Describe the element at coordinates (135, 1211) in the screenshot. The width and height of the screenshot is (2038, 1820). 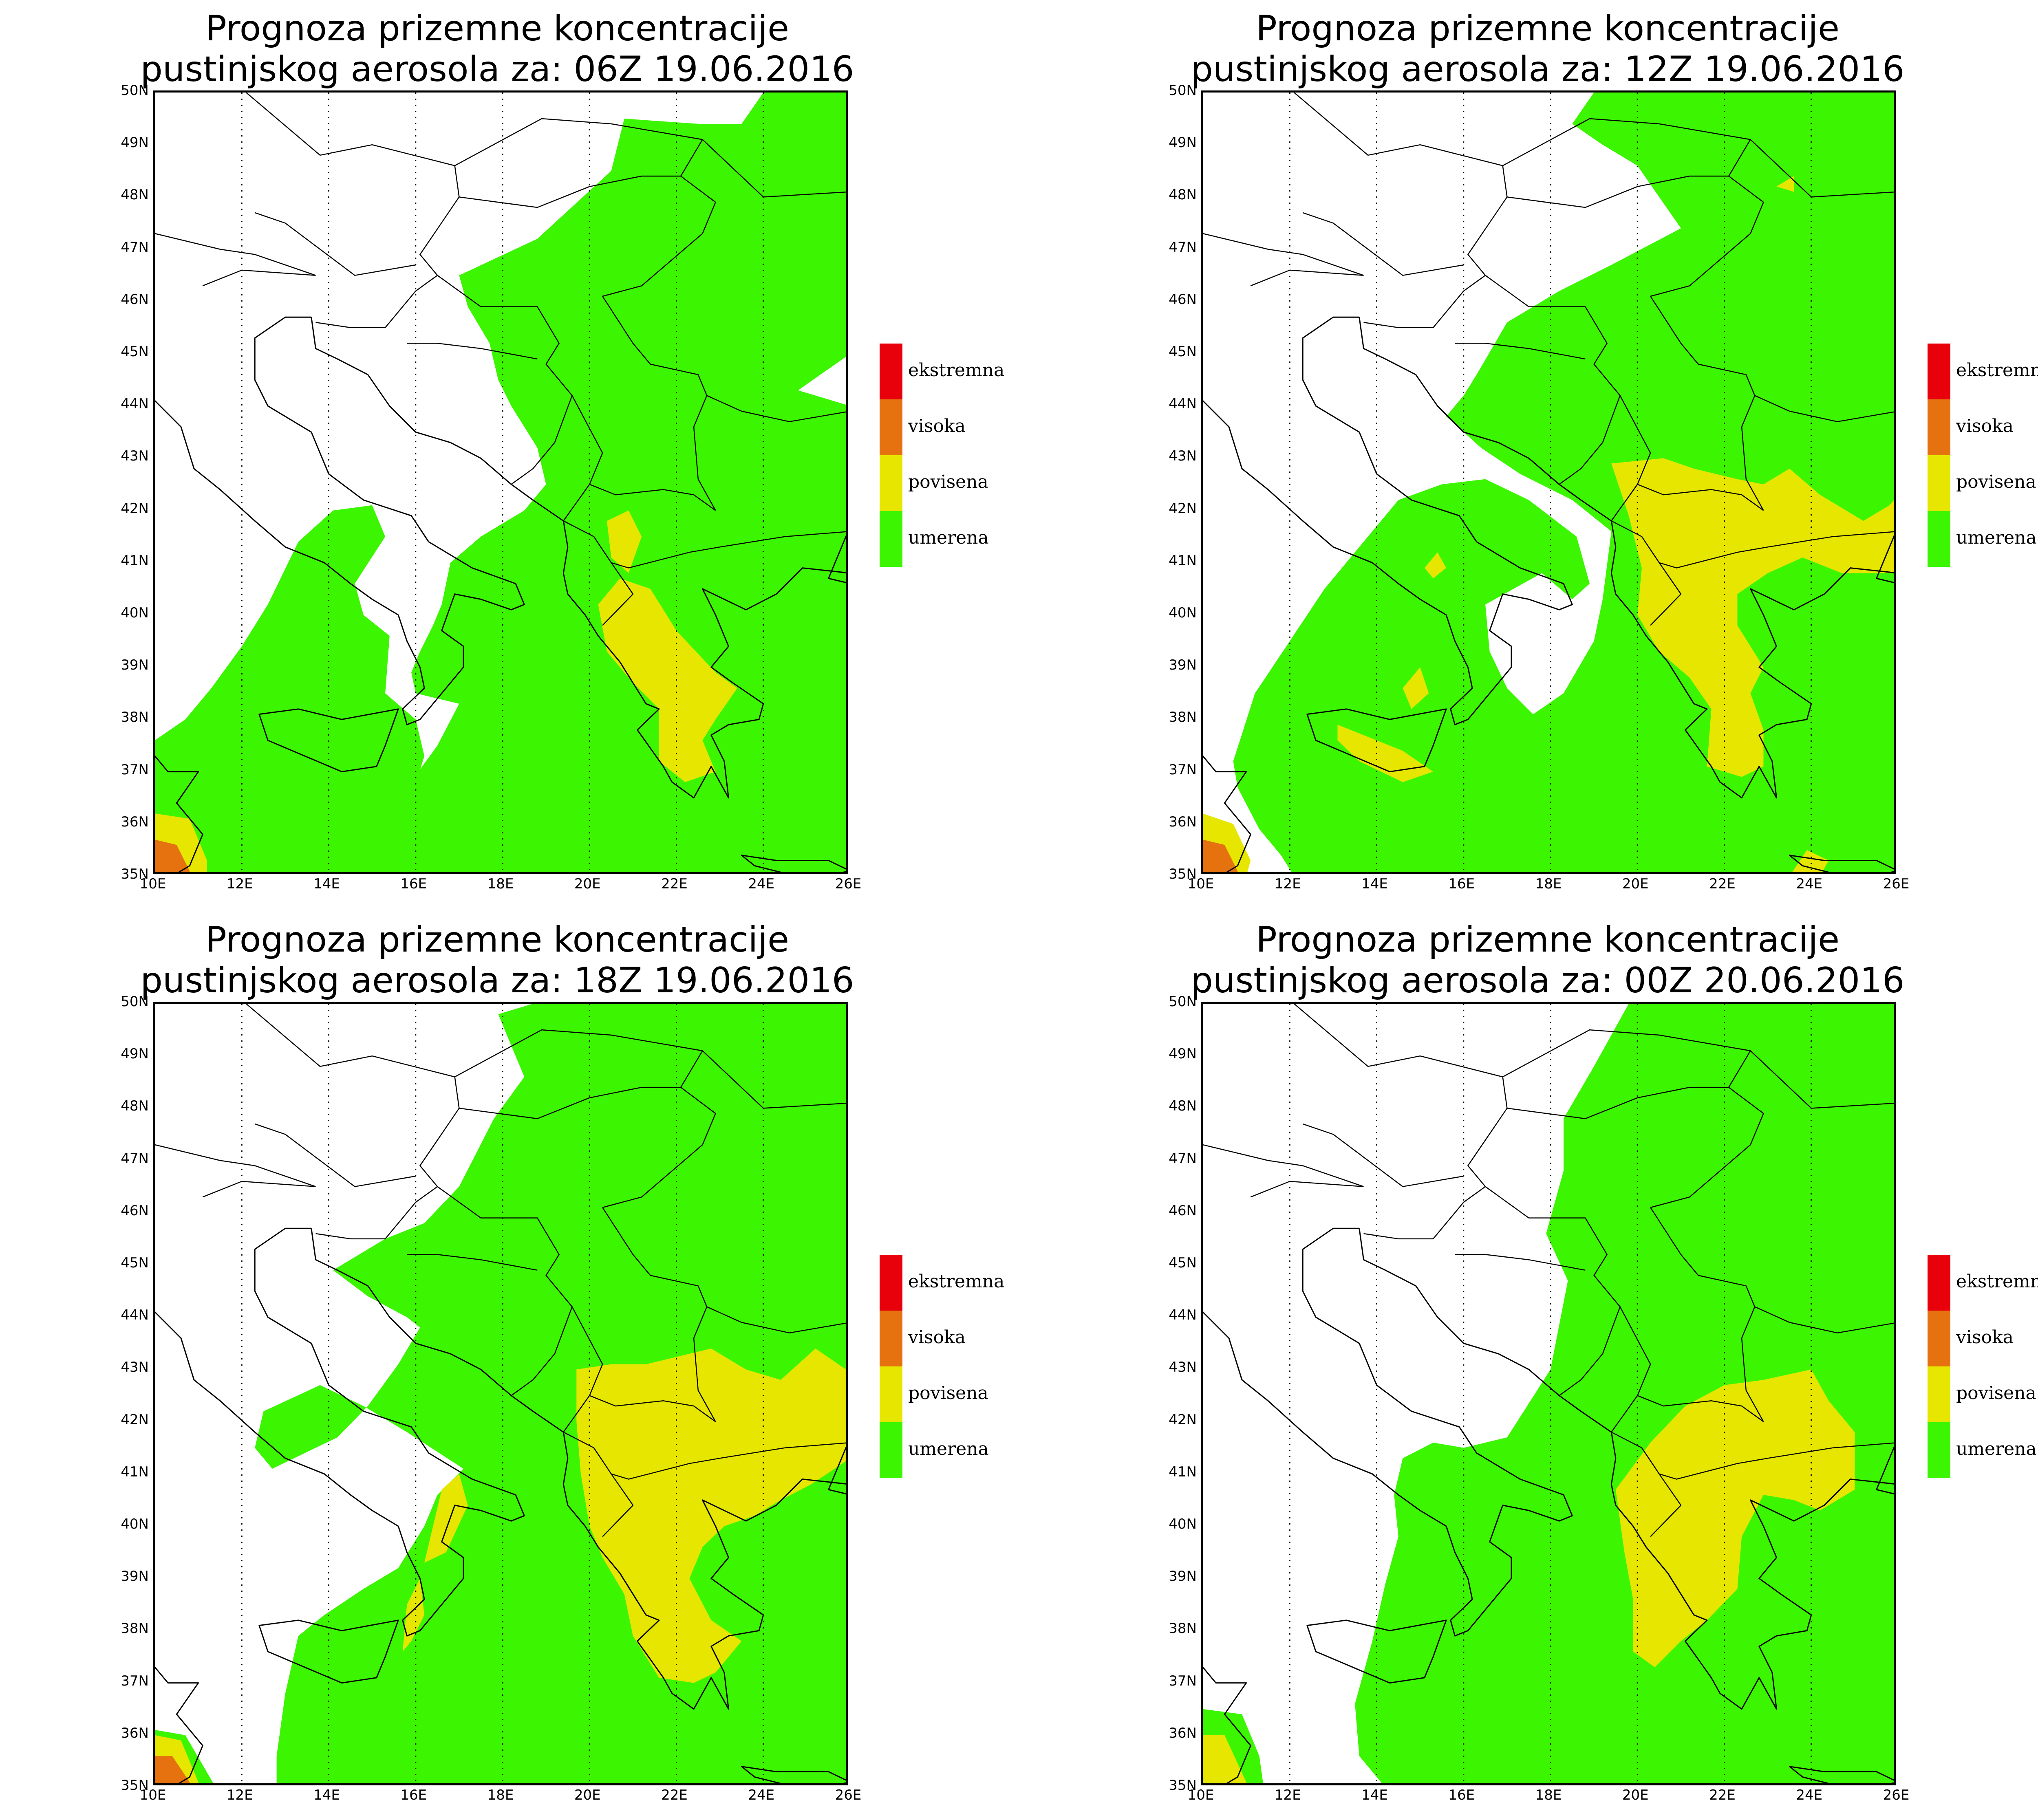
I see `lat-tick-label: 46N` at that location.